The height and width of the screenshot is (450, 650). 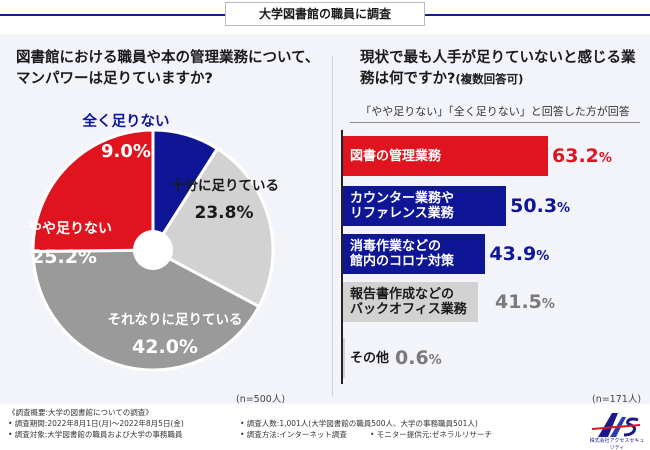 What do you see at coordinates (153, 250) in the screenshot?
I see `donut-hole` at bounding box center [153, 250].